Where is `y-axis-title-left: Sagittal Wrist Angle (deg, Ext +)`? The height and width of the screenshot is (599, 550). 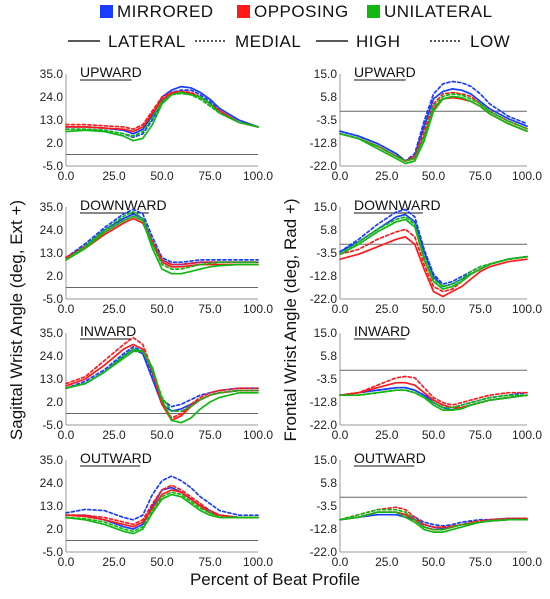
y-axis-title-left: Sagittal Wrist Angle (deg, Ext +) is located at coordinates (16, 320).